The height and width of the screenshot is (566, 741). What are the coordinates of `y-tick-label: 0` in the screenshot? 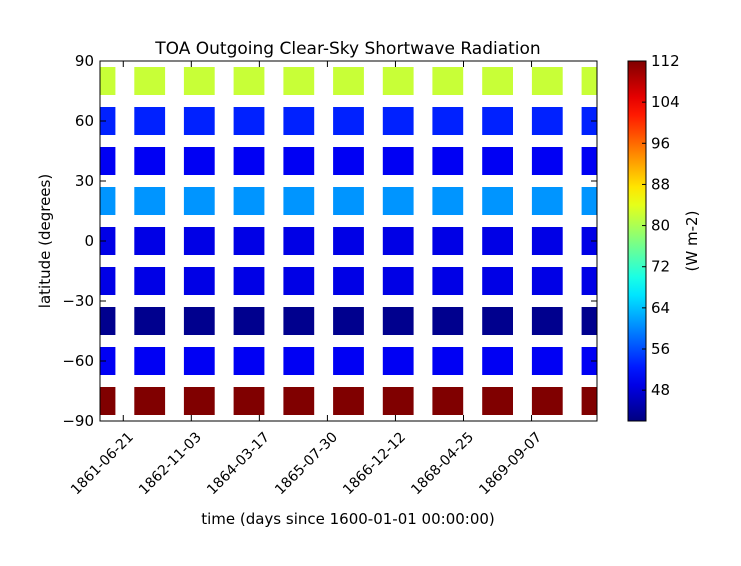 It's located at (89, 241).